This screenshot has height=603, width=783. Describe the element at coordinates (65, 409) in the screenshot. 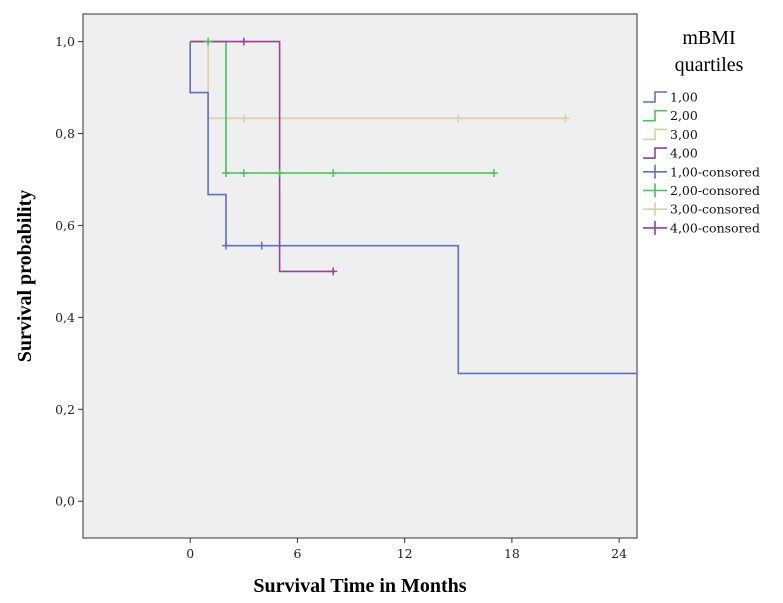

I see `y-tick-label: 0,2` at that location.